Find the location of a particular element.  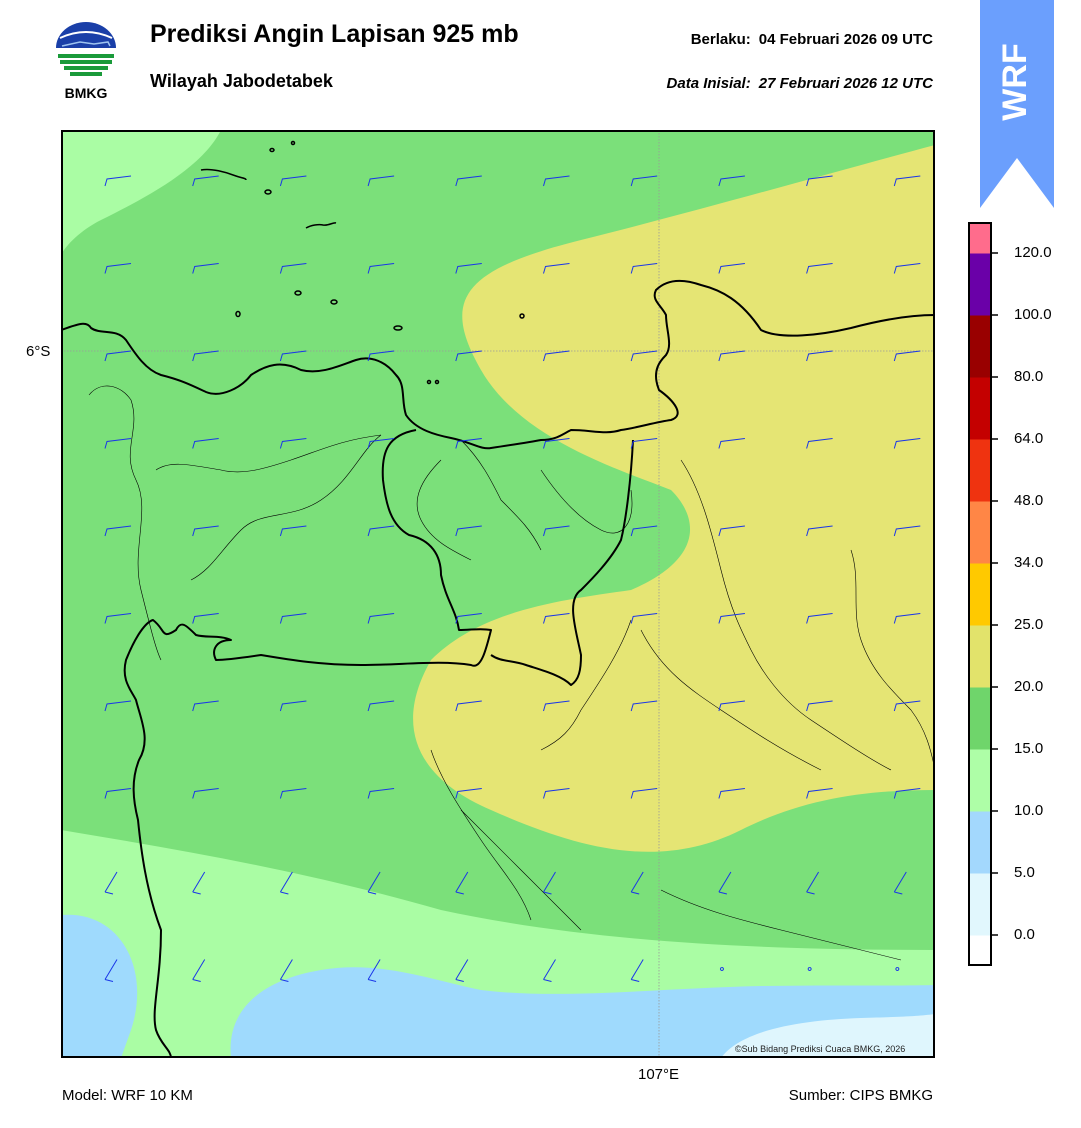

wrf-badge-text: WRF is located at coordinates (1015, 81).